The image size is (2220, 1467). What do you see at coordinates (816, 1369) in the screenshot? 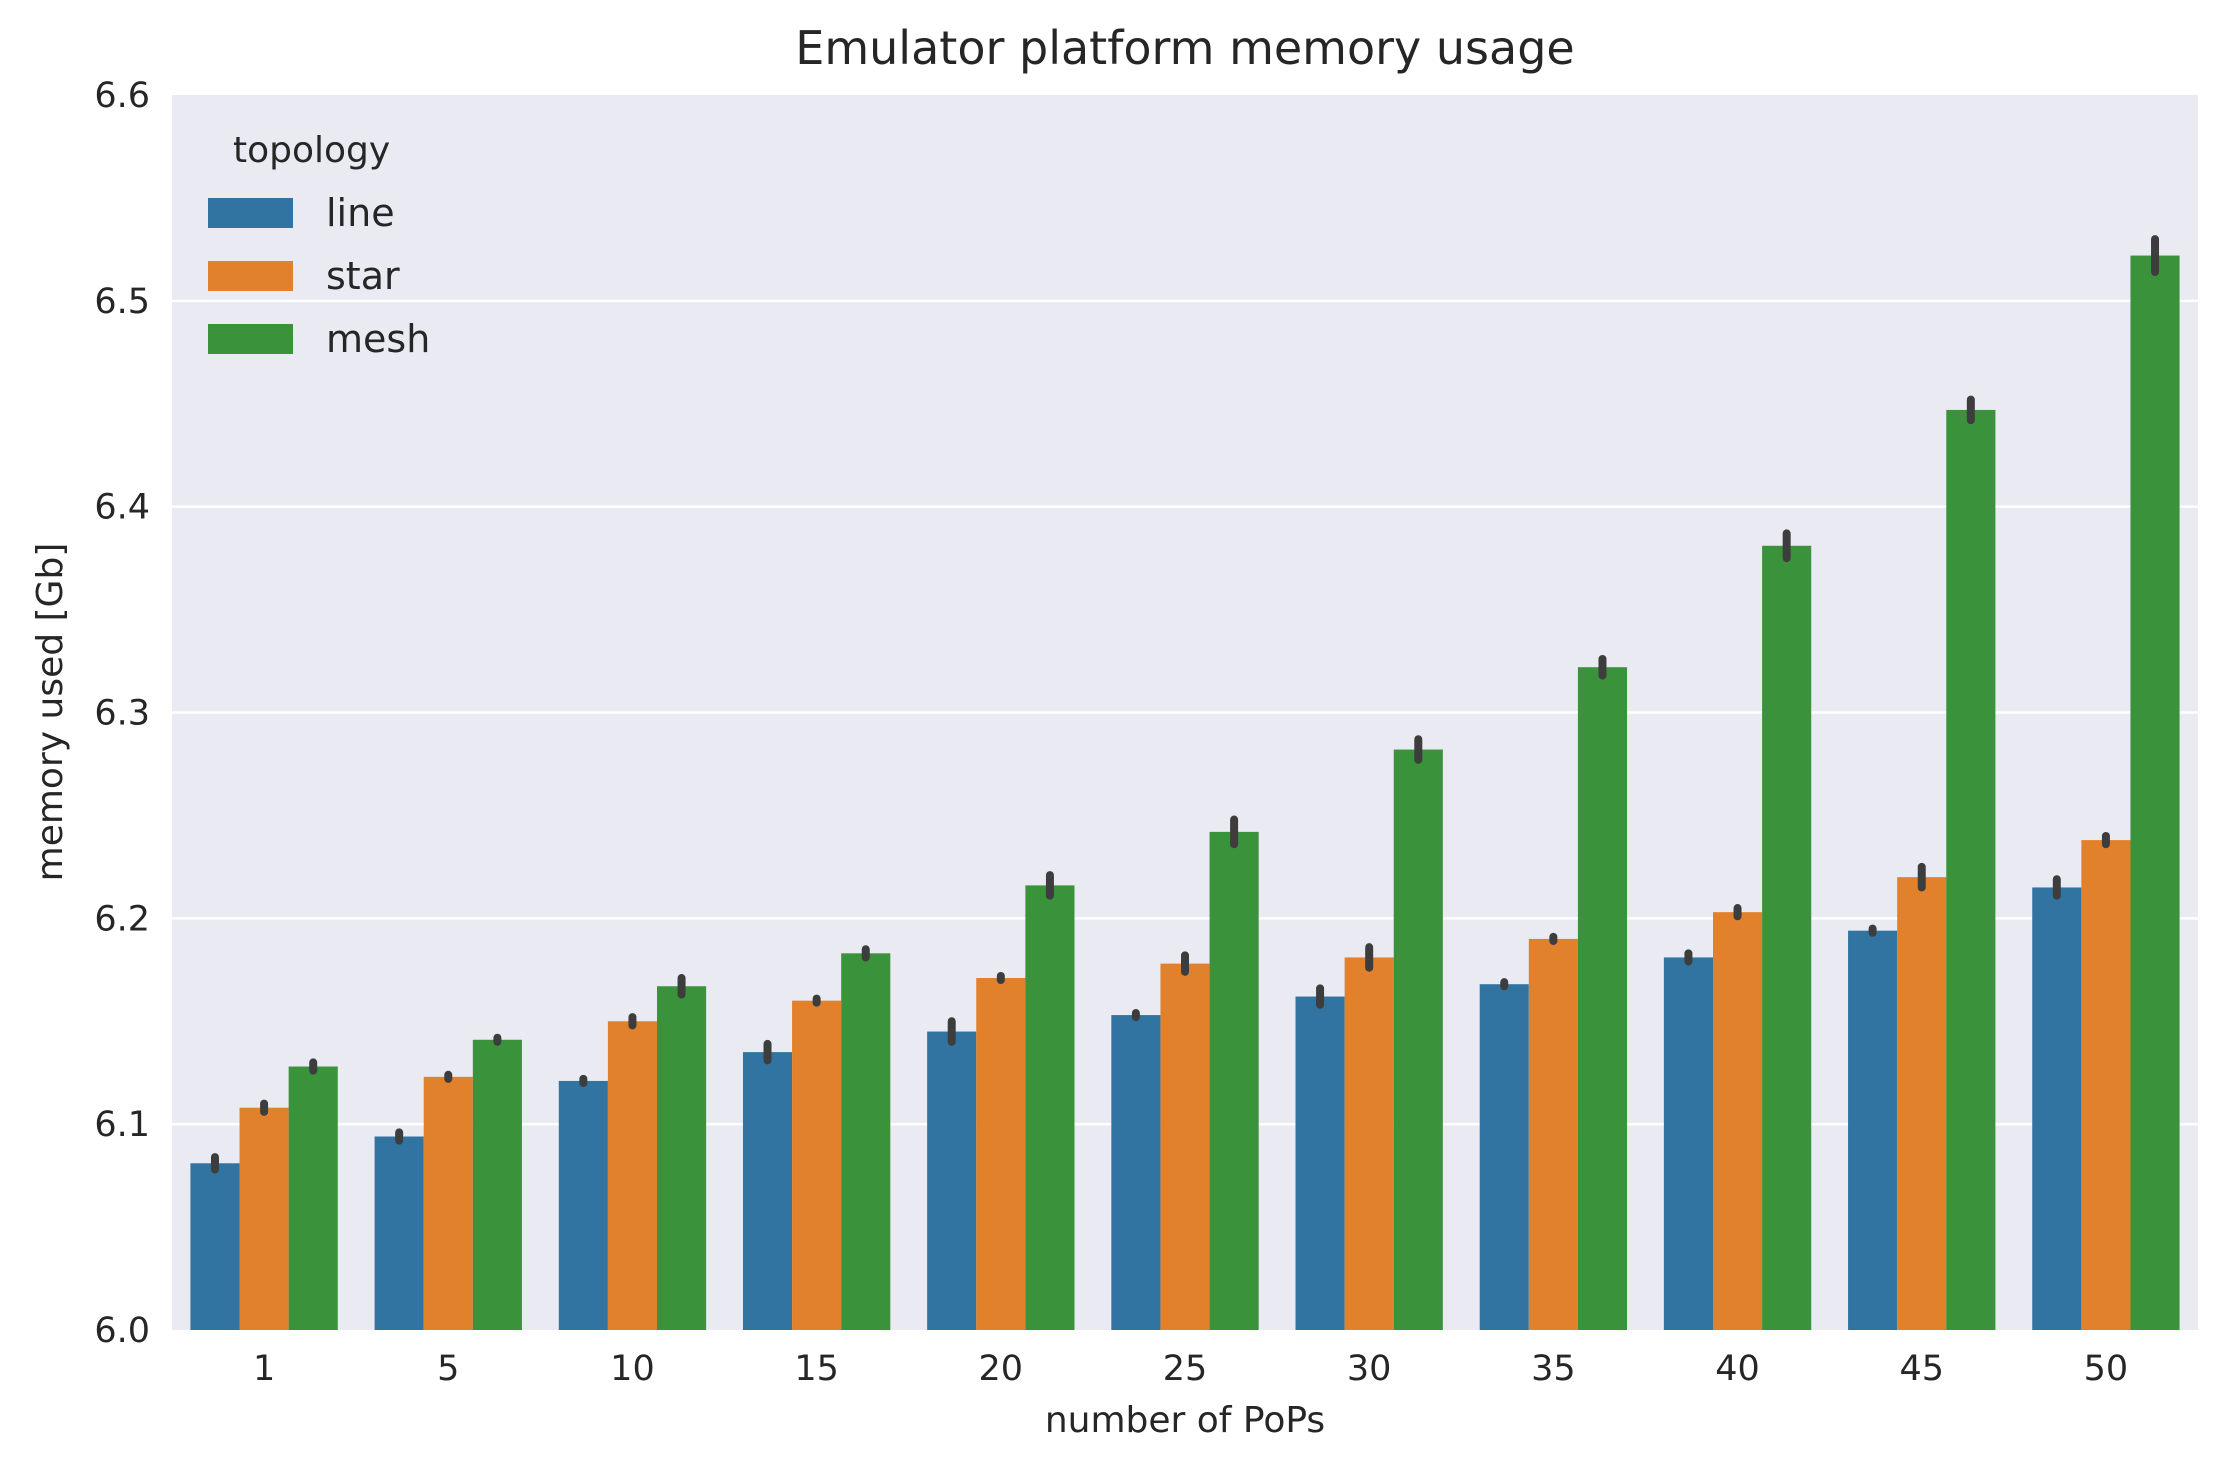
I see `x-tick-label: 15` at bounding box center [816, 1369].